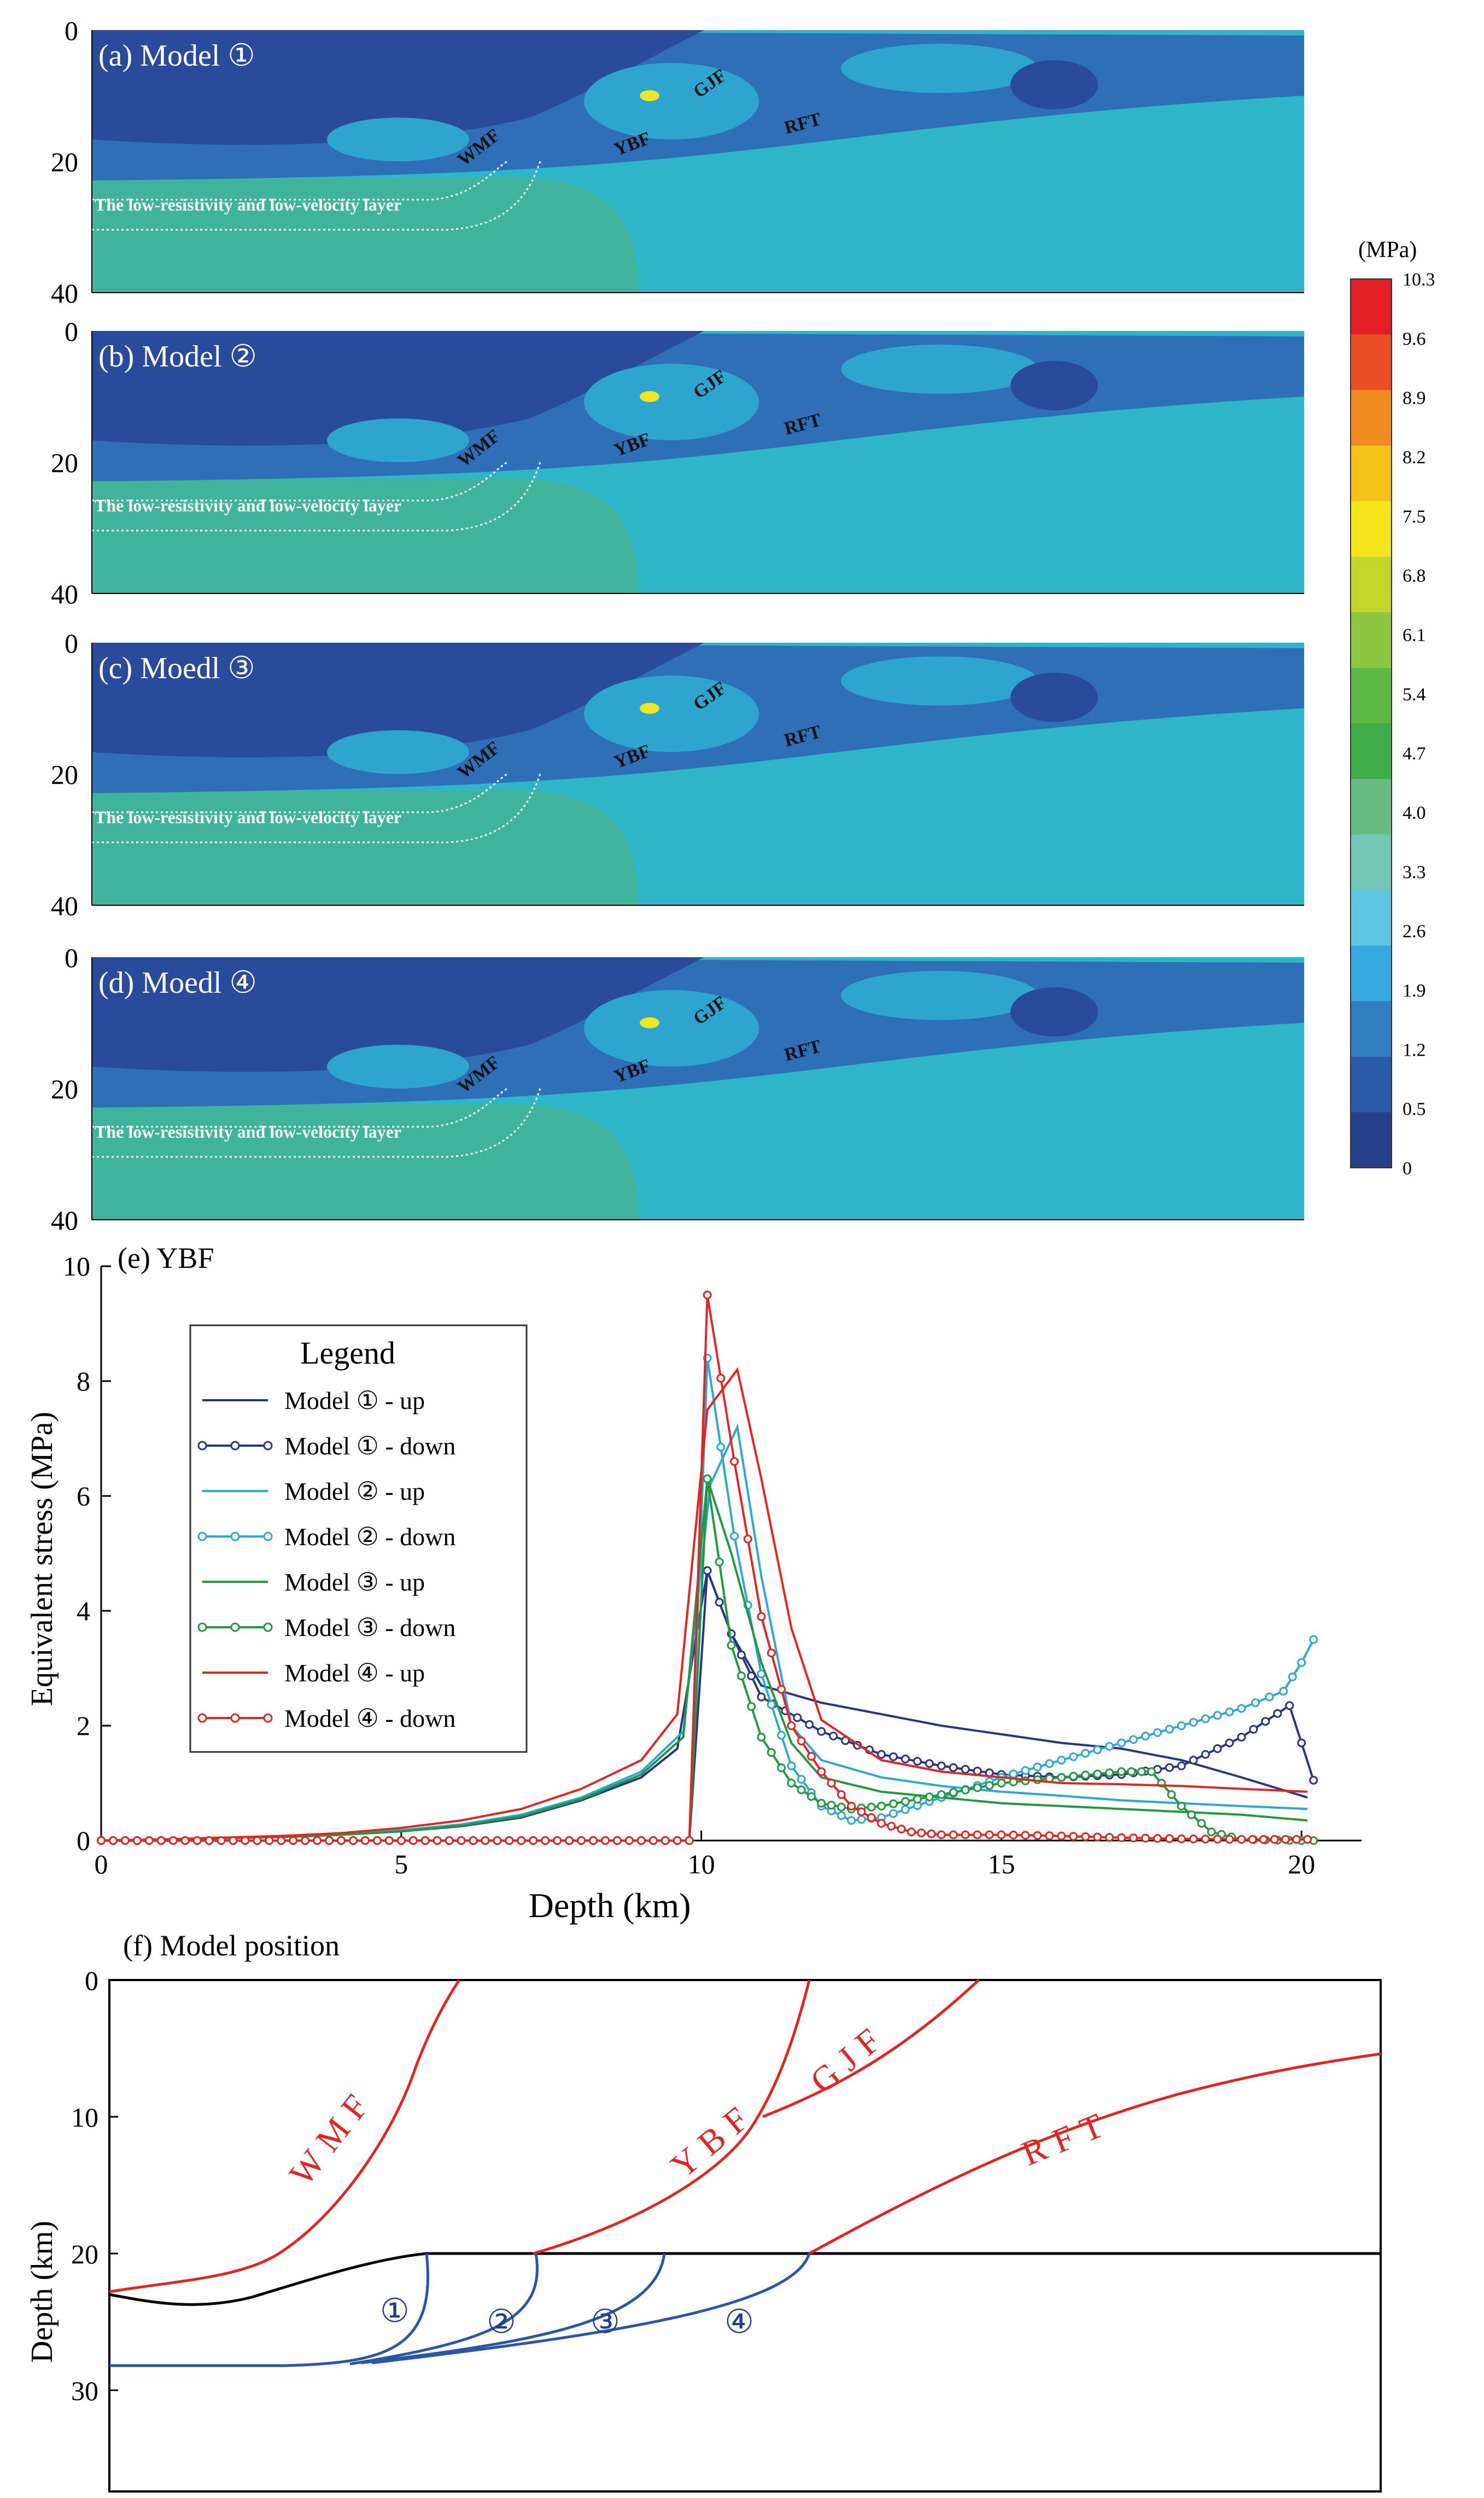  I want to click on chart-xlabel: Depth (km), so click(610, 1905).